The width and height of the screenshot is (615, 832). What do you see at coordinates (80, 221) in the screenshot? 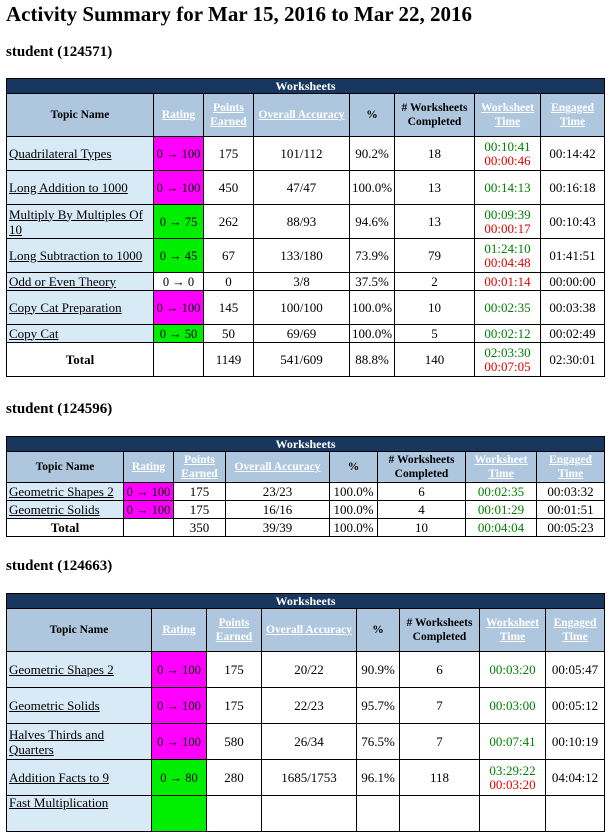
I see `topic-link: Multiply By Multiples Of 10` at bounding box center [80, 221].